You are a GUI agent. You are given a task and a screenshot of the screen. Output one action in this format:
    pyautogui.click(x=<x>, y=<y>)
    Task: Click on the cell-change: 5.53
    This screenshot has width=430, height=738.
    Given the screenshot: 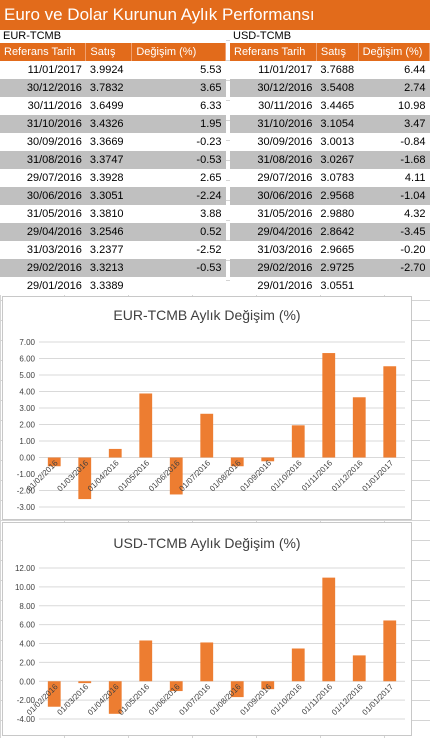 What is the action you would take?
    pyautogui.click(x=178, y=70)
    